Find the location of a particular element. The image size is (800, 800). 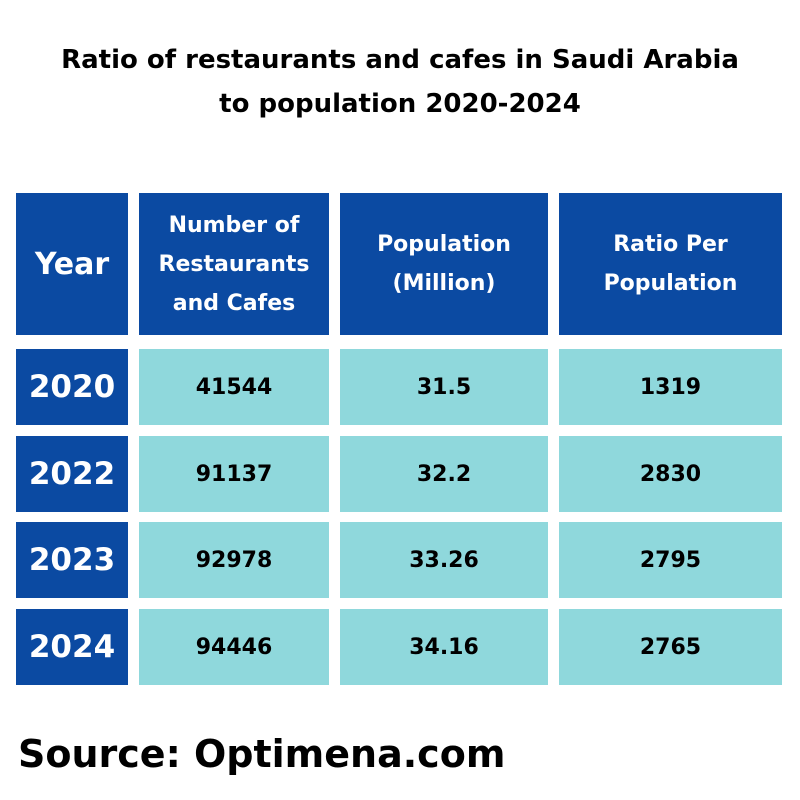

population-cell: 33.26 is located at coordinates (444, 560).